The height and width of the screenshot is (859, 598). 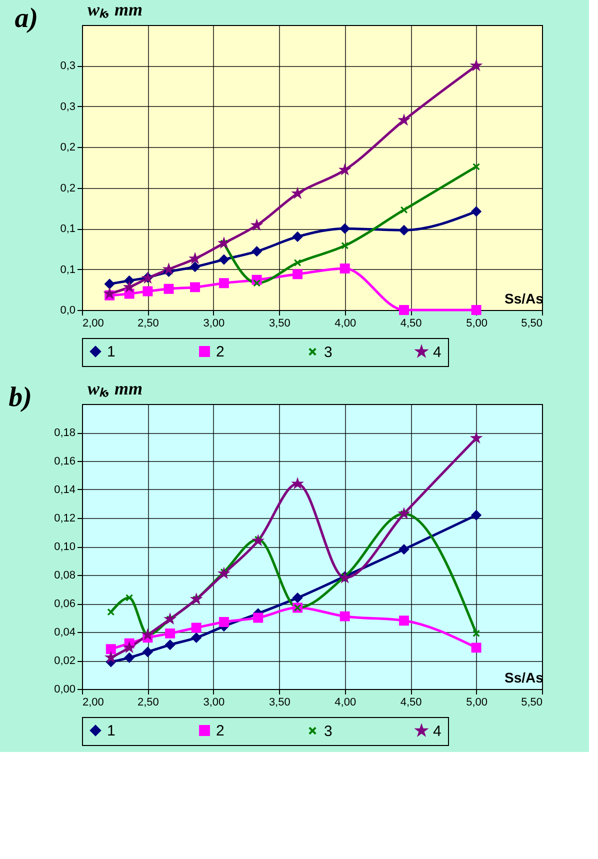 I want to click on y-tick-label: 0,00, so click(x=65, y=690).